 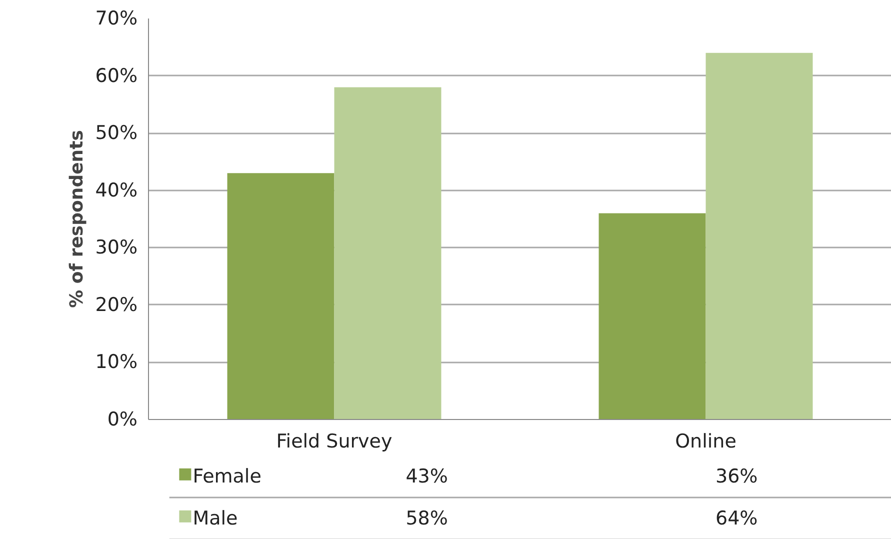 What do you see at coordinates (215, 519) in the screenshot?
I see `legend-label: Male` at bounding box center [215, 519].